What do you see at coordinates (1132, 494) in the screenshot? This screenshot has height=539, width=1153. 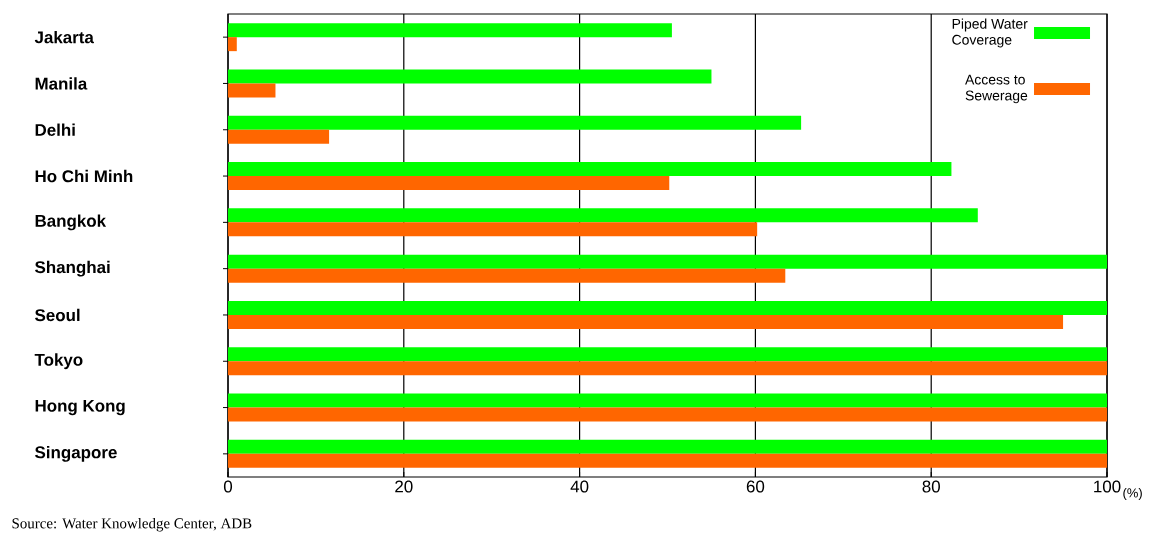 I see `x-axis-title: (%)` at bounding box center [1132, 494].